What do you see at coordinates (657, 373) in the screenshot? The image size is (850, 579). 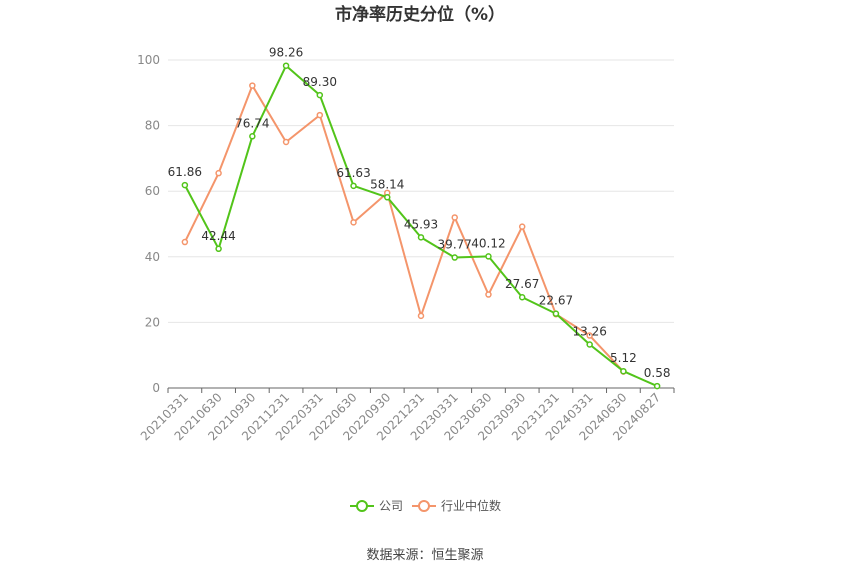 I see `data-label: 0.58` at bounding box center [657, 373].